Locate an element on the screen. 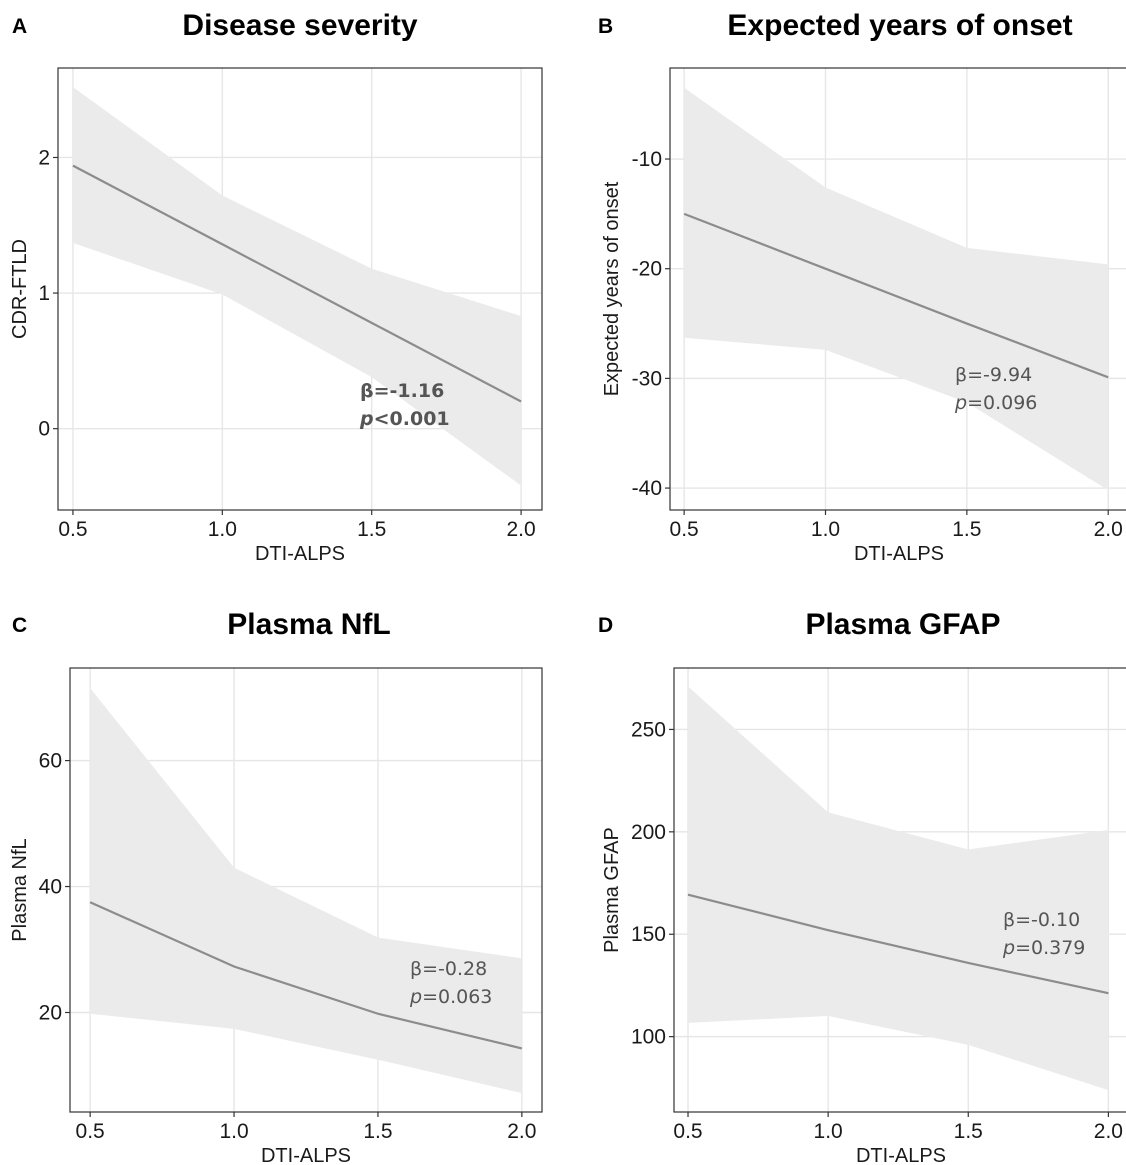  y-axis-label: Expected years of onset is located at coordinates (612, 288).